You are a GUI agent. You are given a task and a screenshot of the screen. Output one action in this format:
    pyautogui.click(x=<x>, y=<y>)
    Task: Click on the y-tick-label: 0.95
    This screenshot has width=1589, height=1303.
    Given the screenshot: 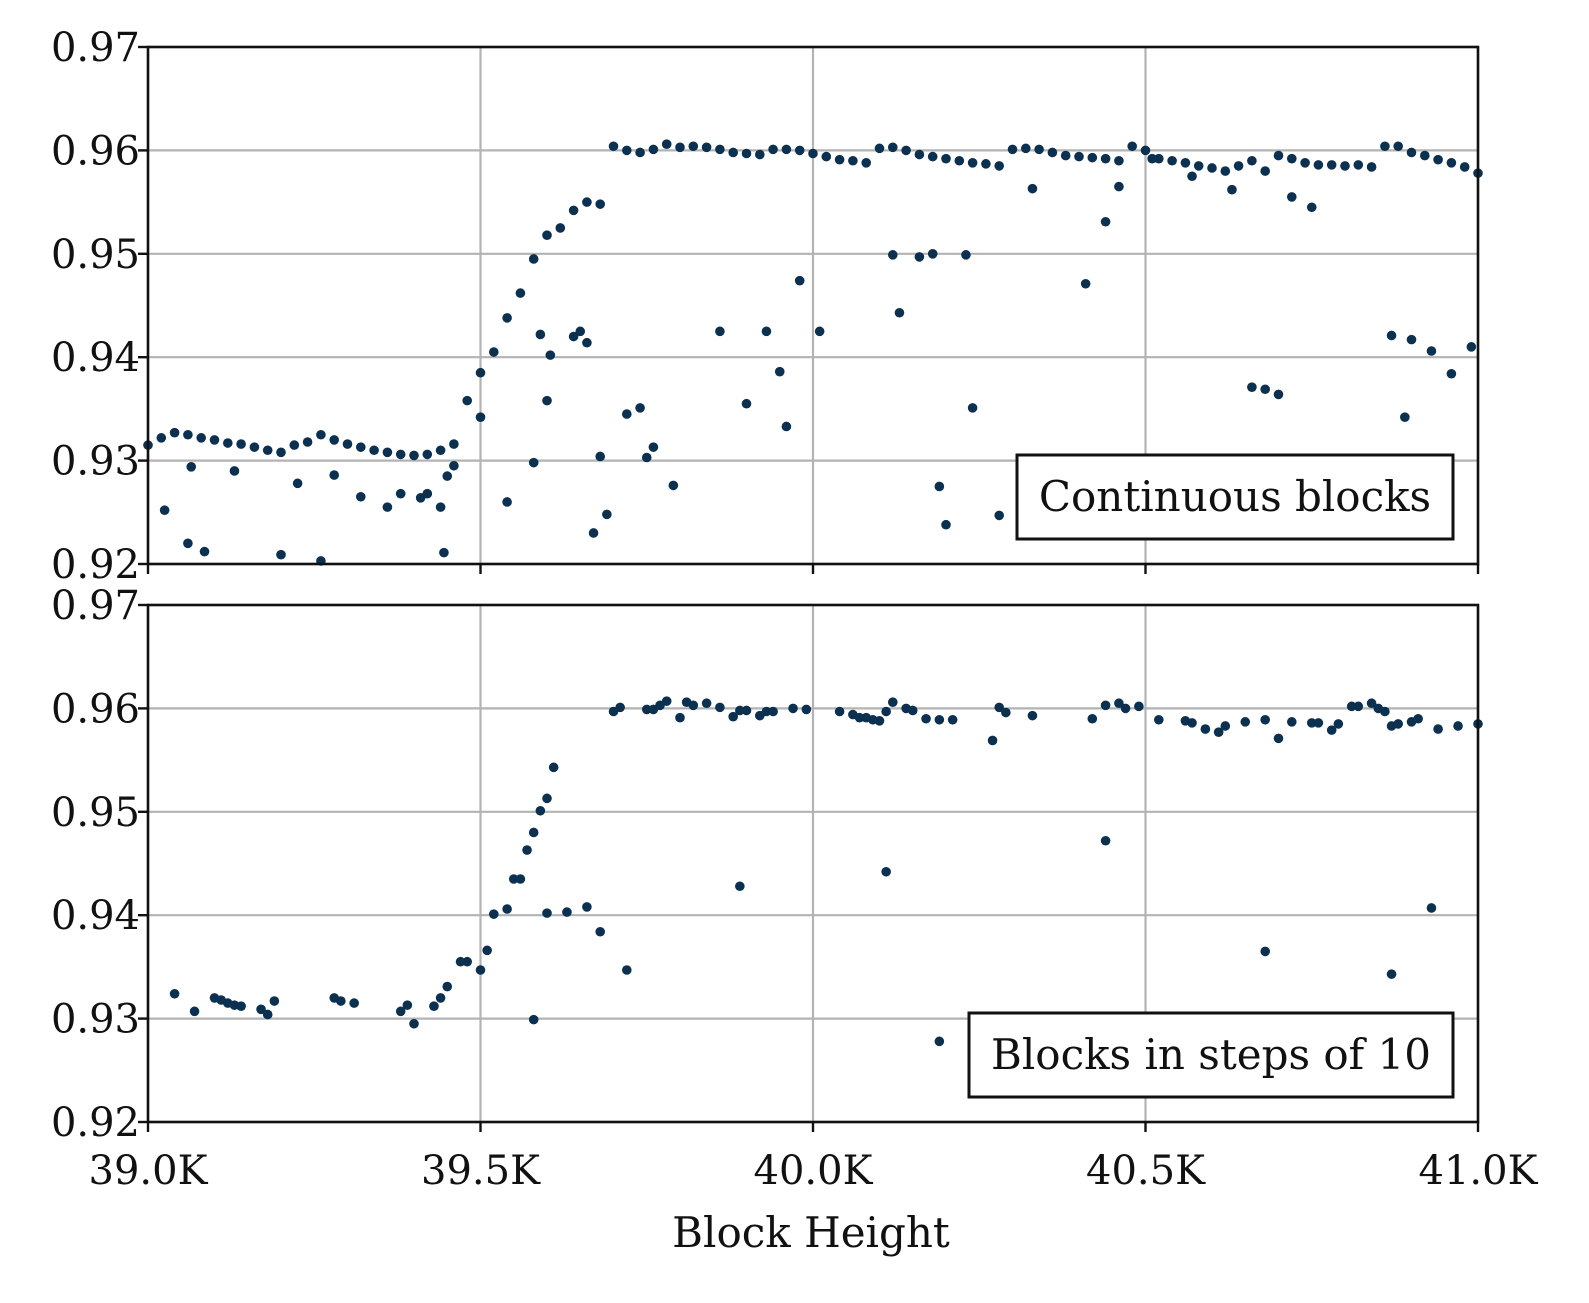 What is the action you would take?
    pyautogui.click(x=95, y=255)
    